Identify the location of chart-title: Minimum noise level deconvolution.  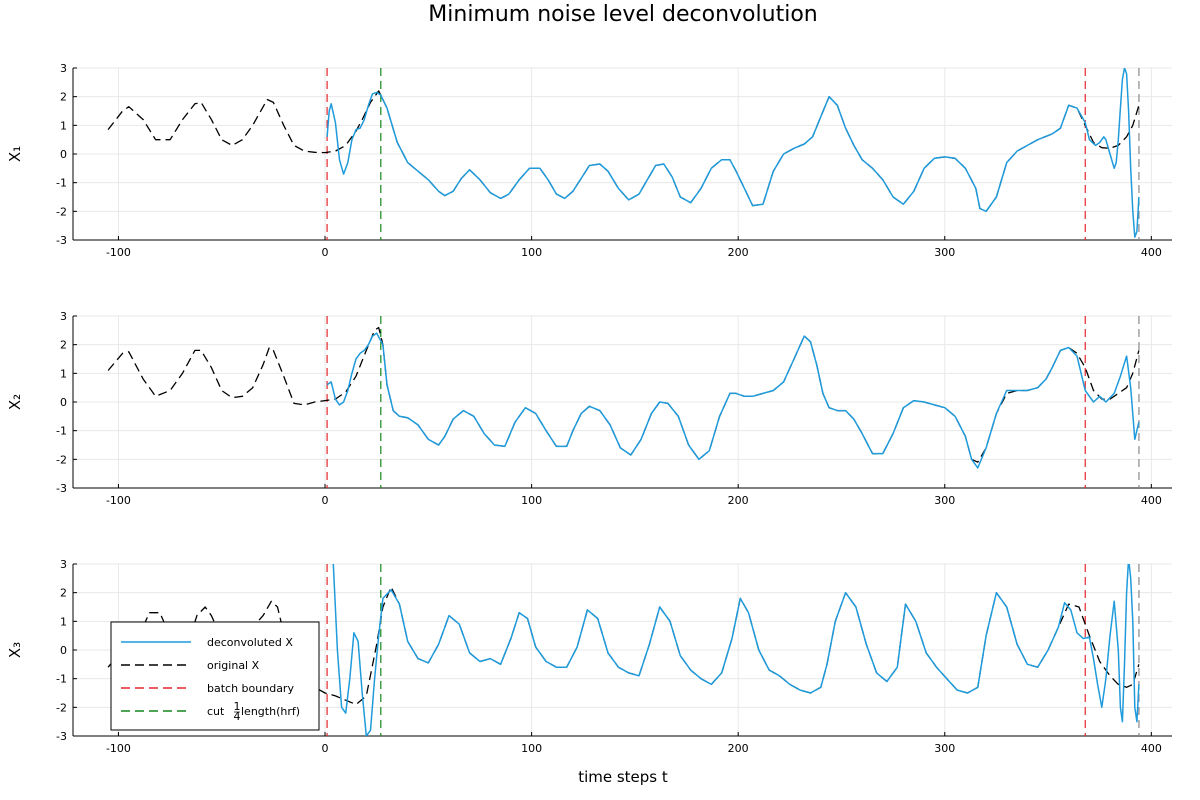
(622, 14).